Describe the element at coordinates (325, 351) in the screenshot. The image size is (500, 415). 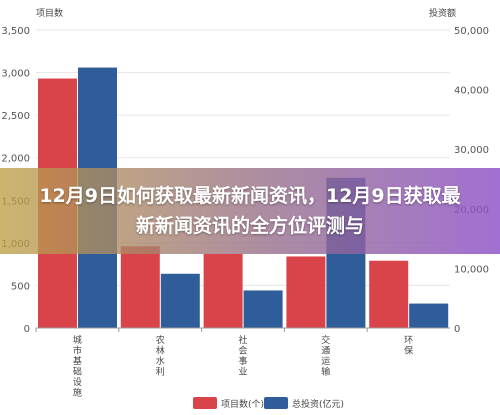
I see `category-label-char: 通` at that location.